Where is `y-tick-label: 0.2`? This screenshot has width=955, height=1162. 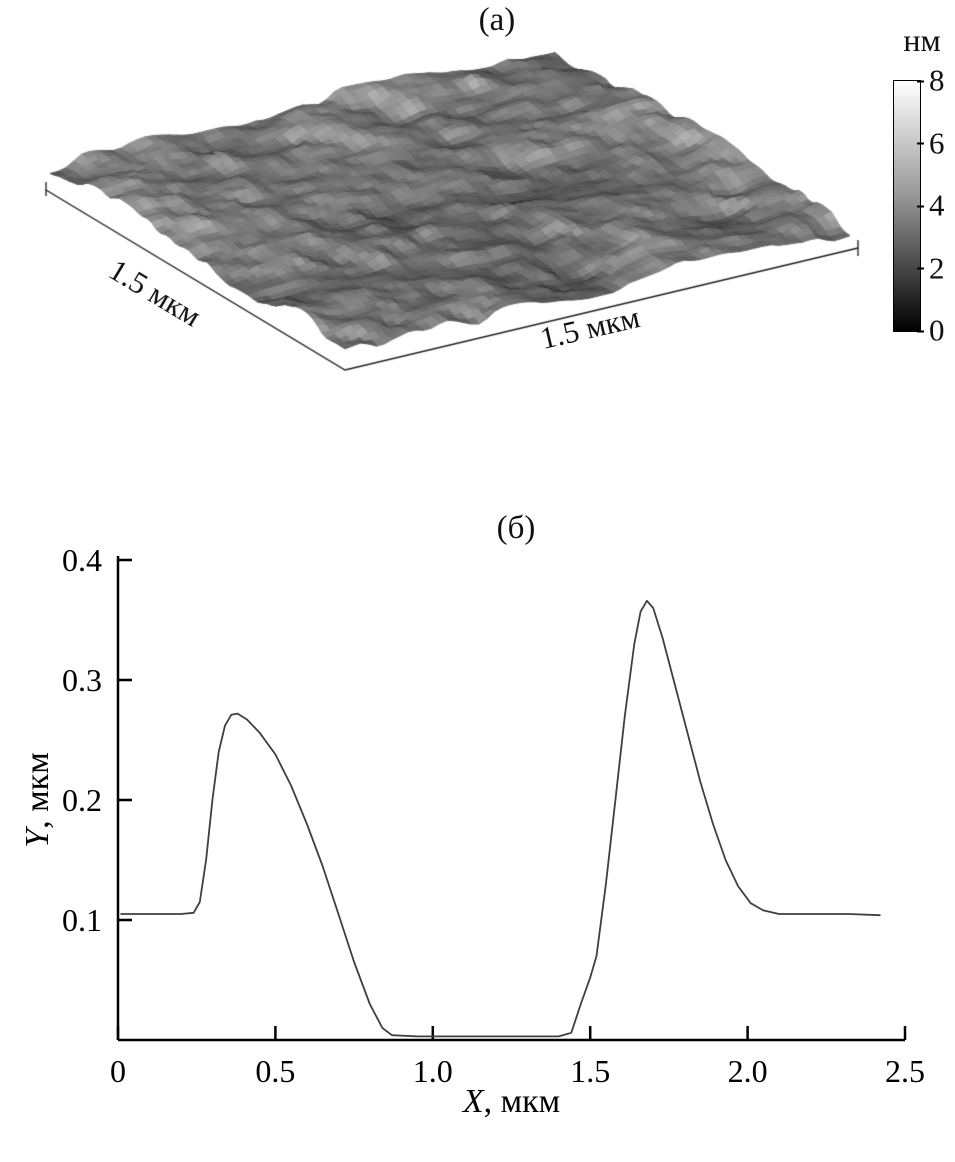 y-tick-label: 0.2 is located at coordinates (82, 800).